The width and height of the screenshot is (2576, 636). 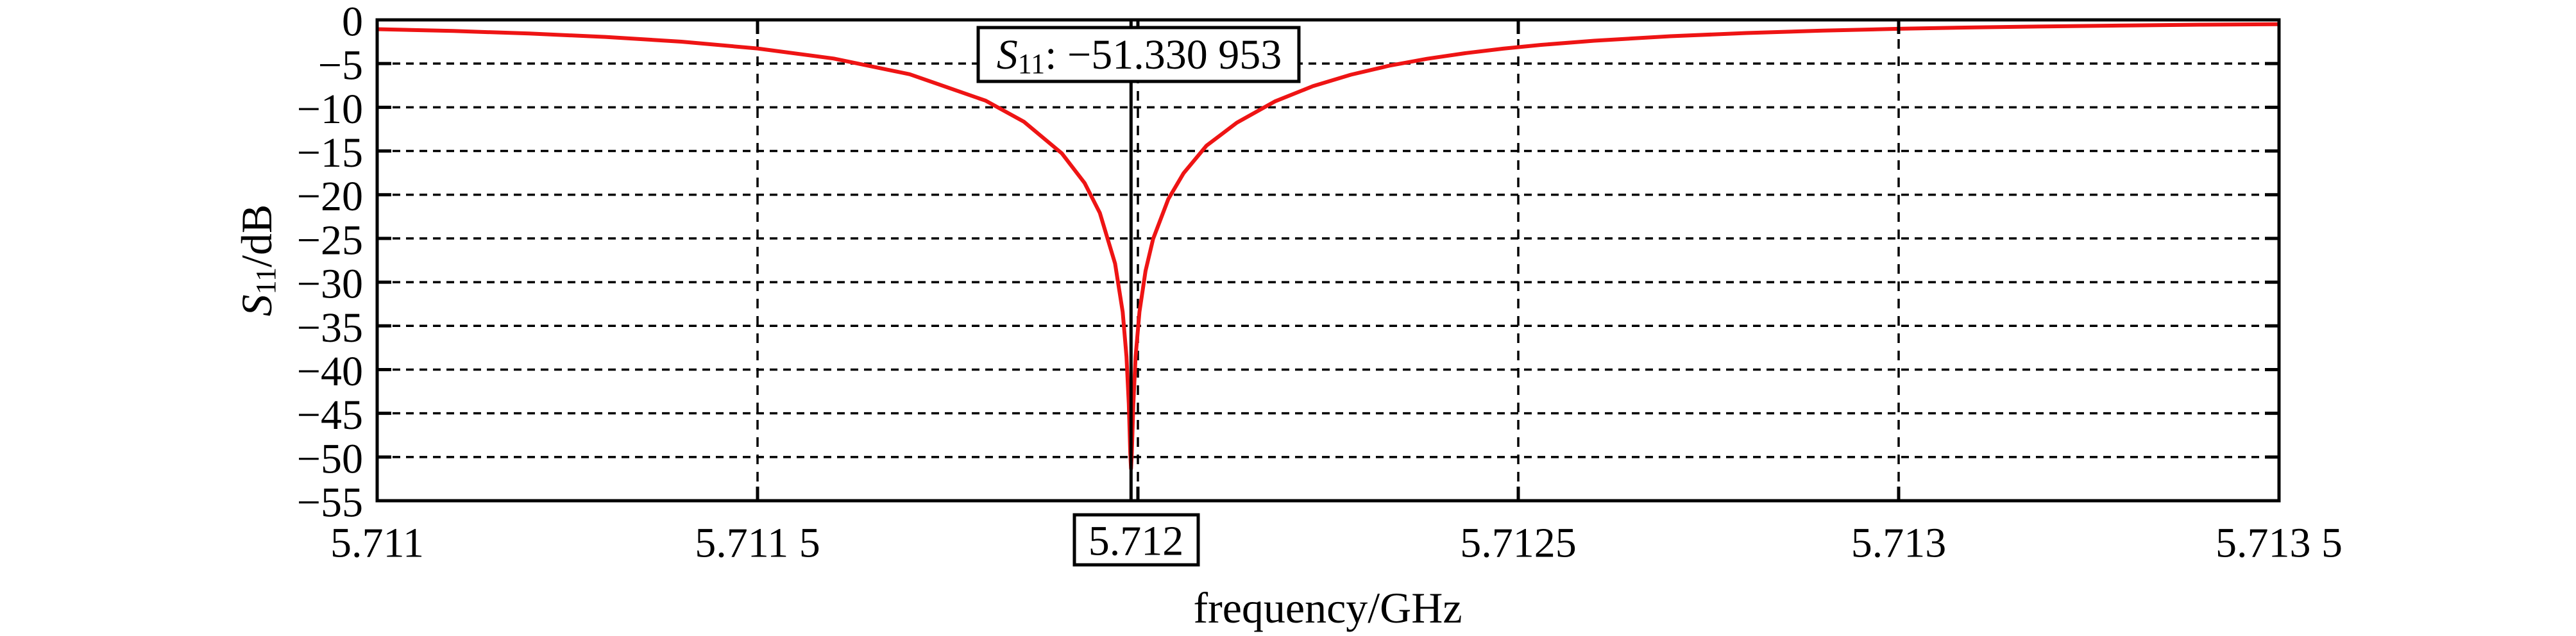 I want to click on y-tick-label: −25, so click(x=330, y=240).